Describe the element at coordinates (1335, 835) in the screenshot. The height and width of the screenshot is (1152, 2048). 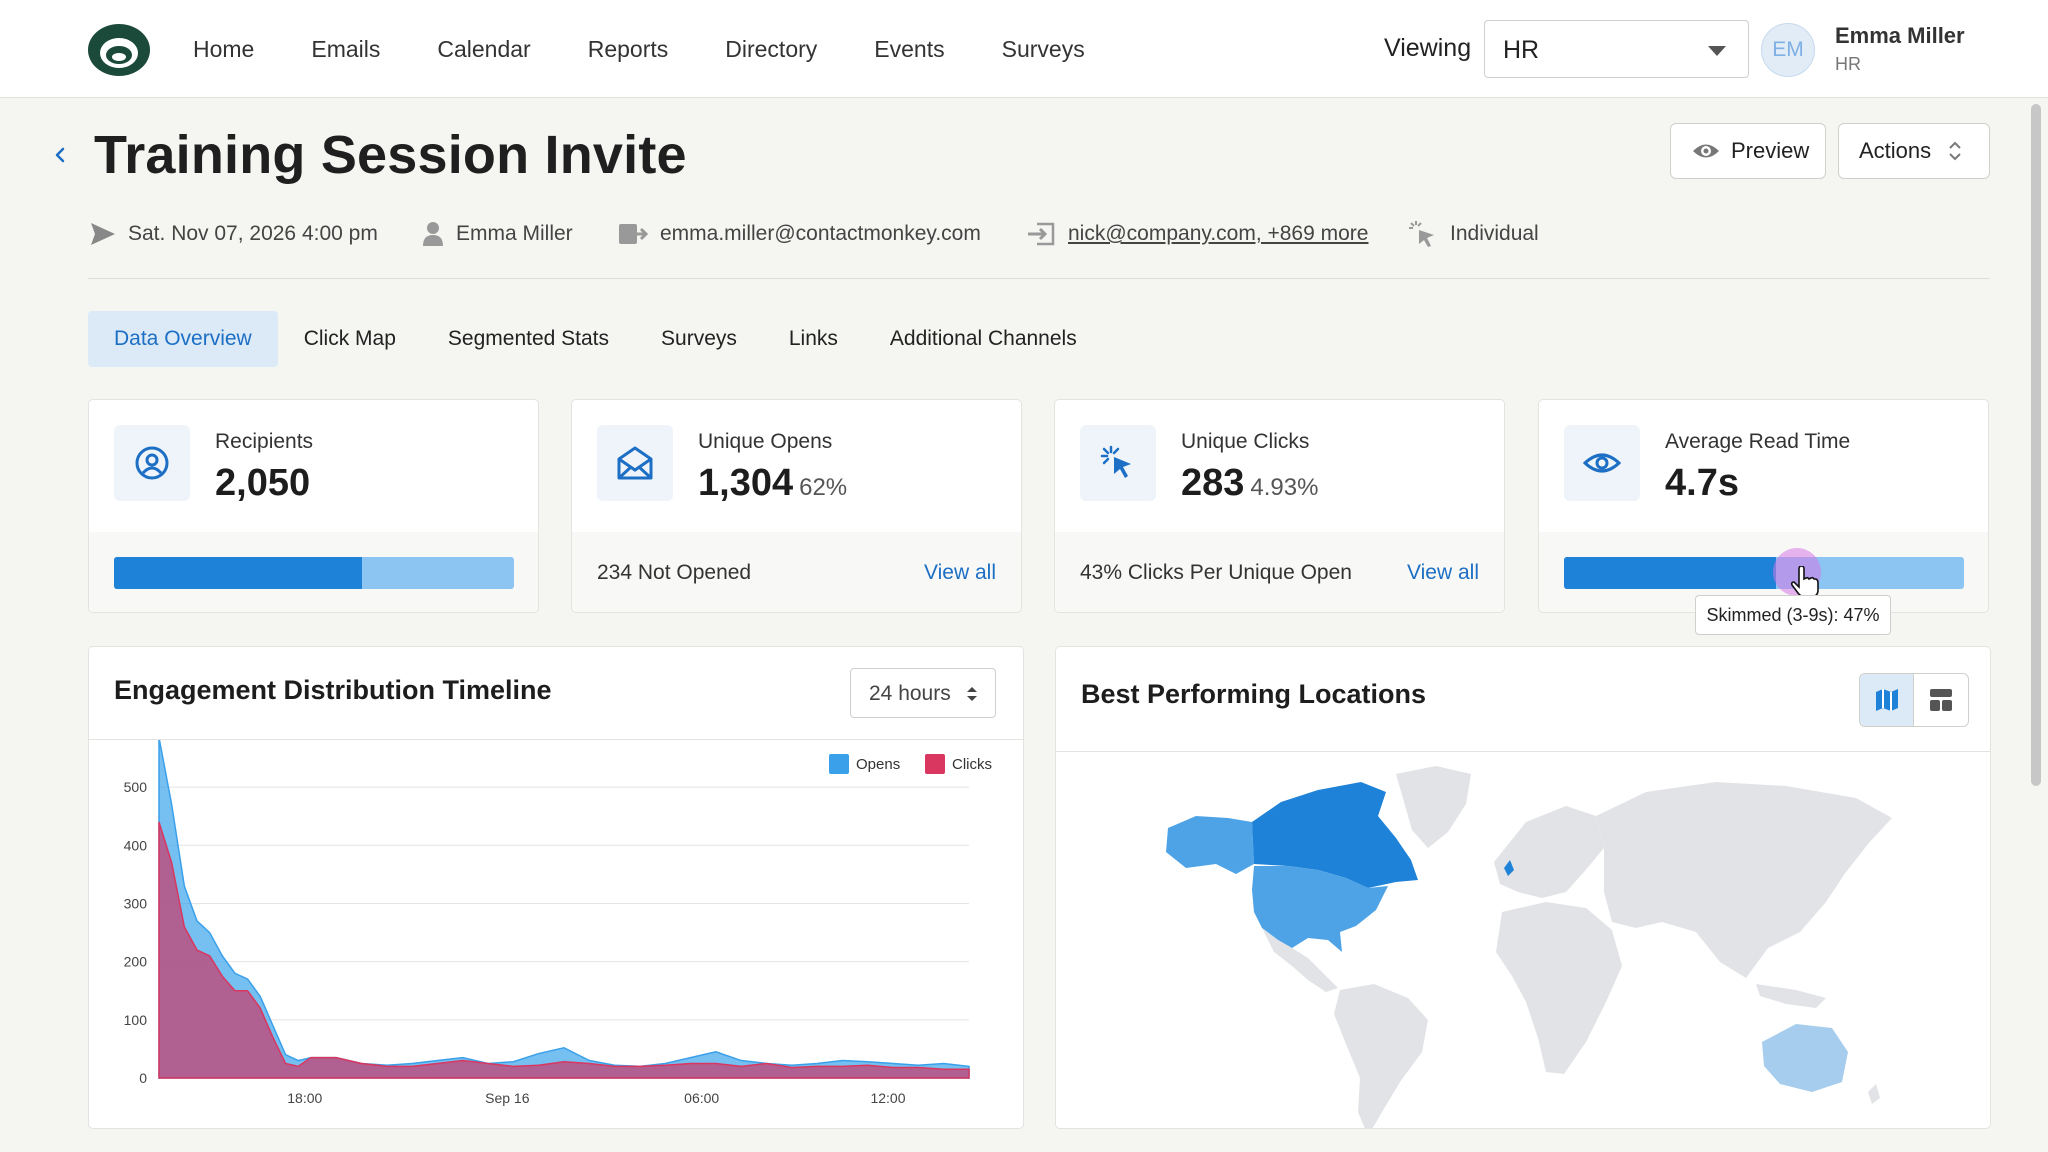
I see `map-region-canada` at that location.